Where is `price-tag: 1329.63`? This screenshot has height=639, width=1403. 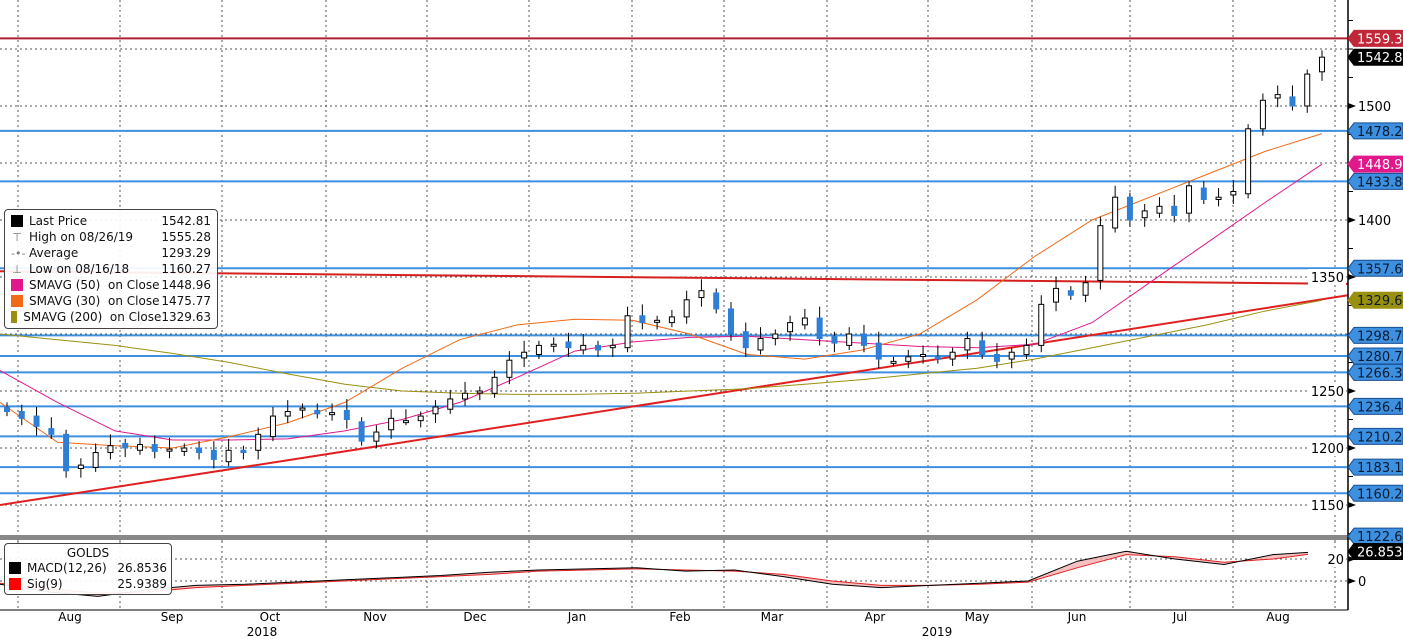
price-tag: 1329.63 is located at coordinates (1375, 300).